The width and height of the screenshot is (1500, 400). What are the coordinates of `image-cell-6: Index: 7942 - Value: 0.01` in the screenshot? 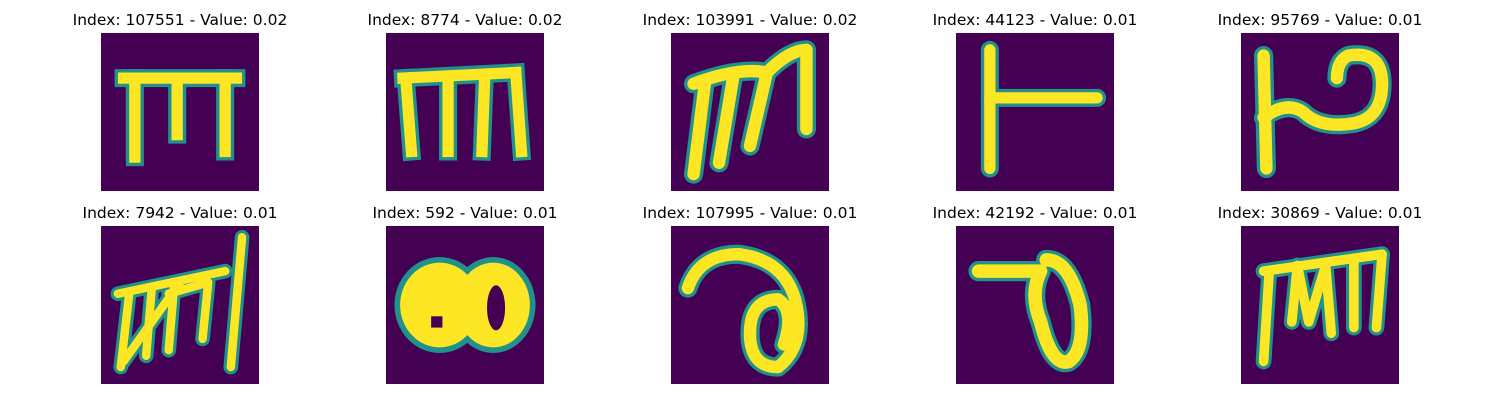 It's located at (180, 298).